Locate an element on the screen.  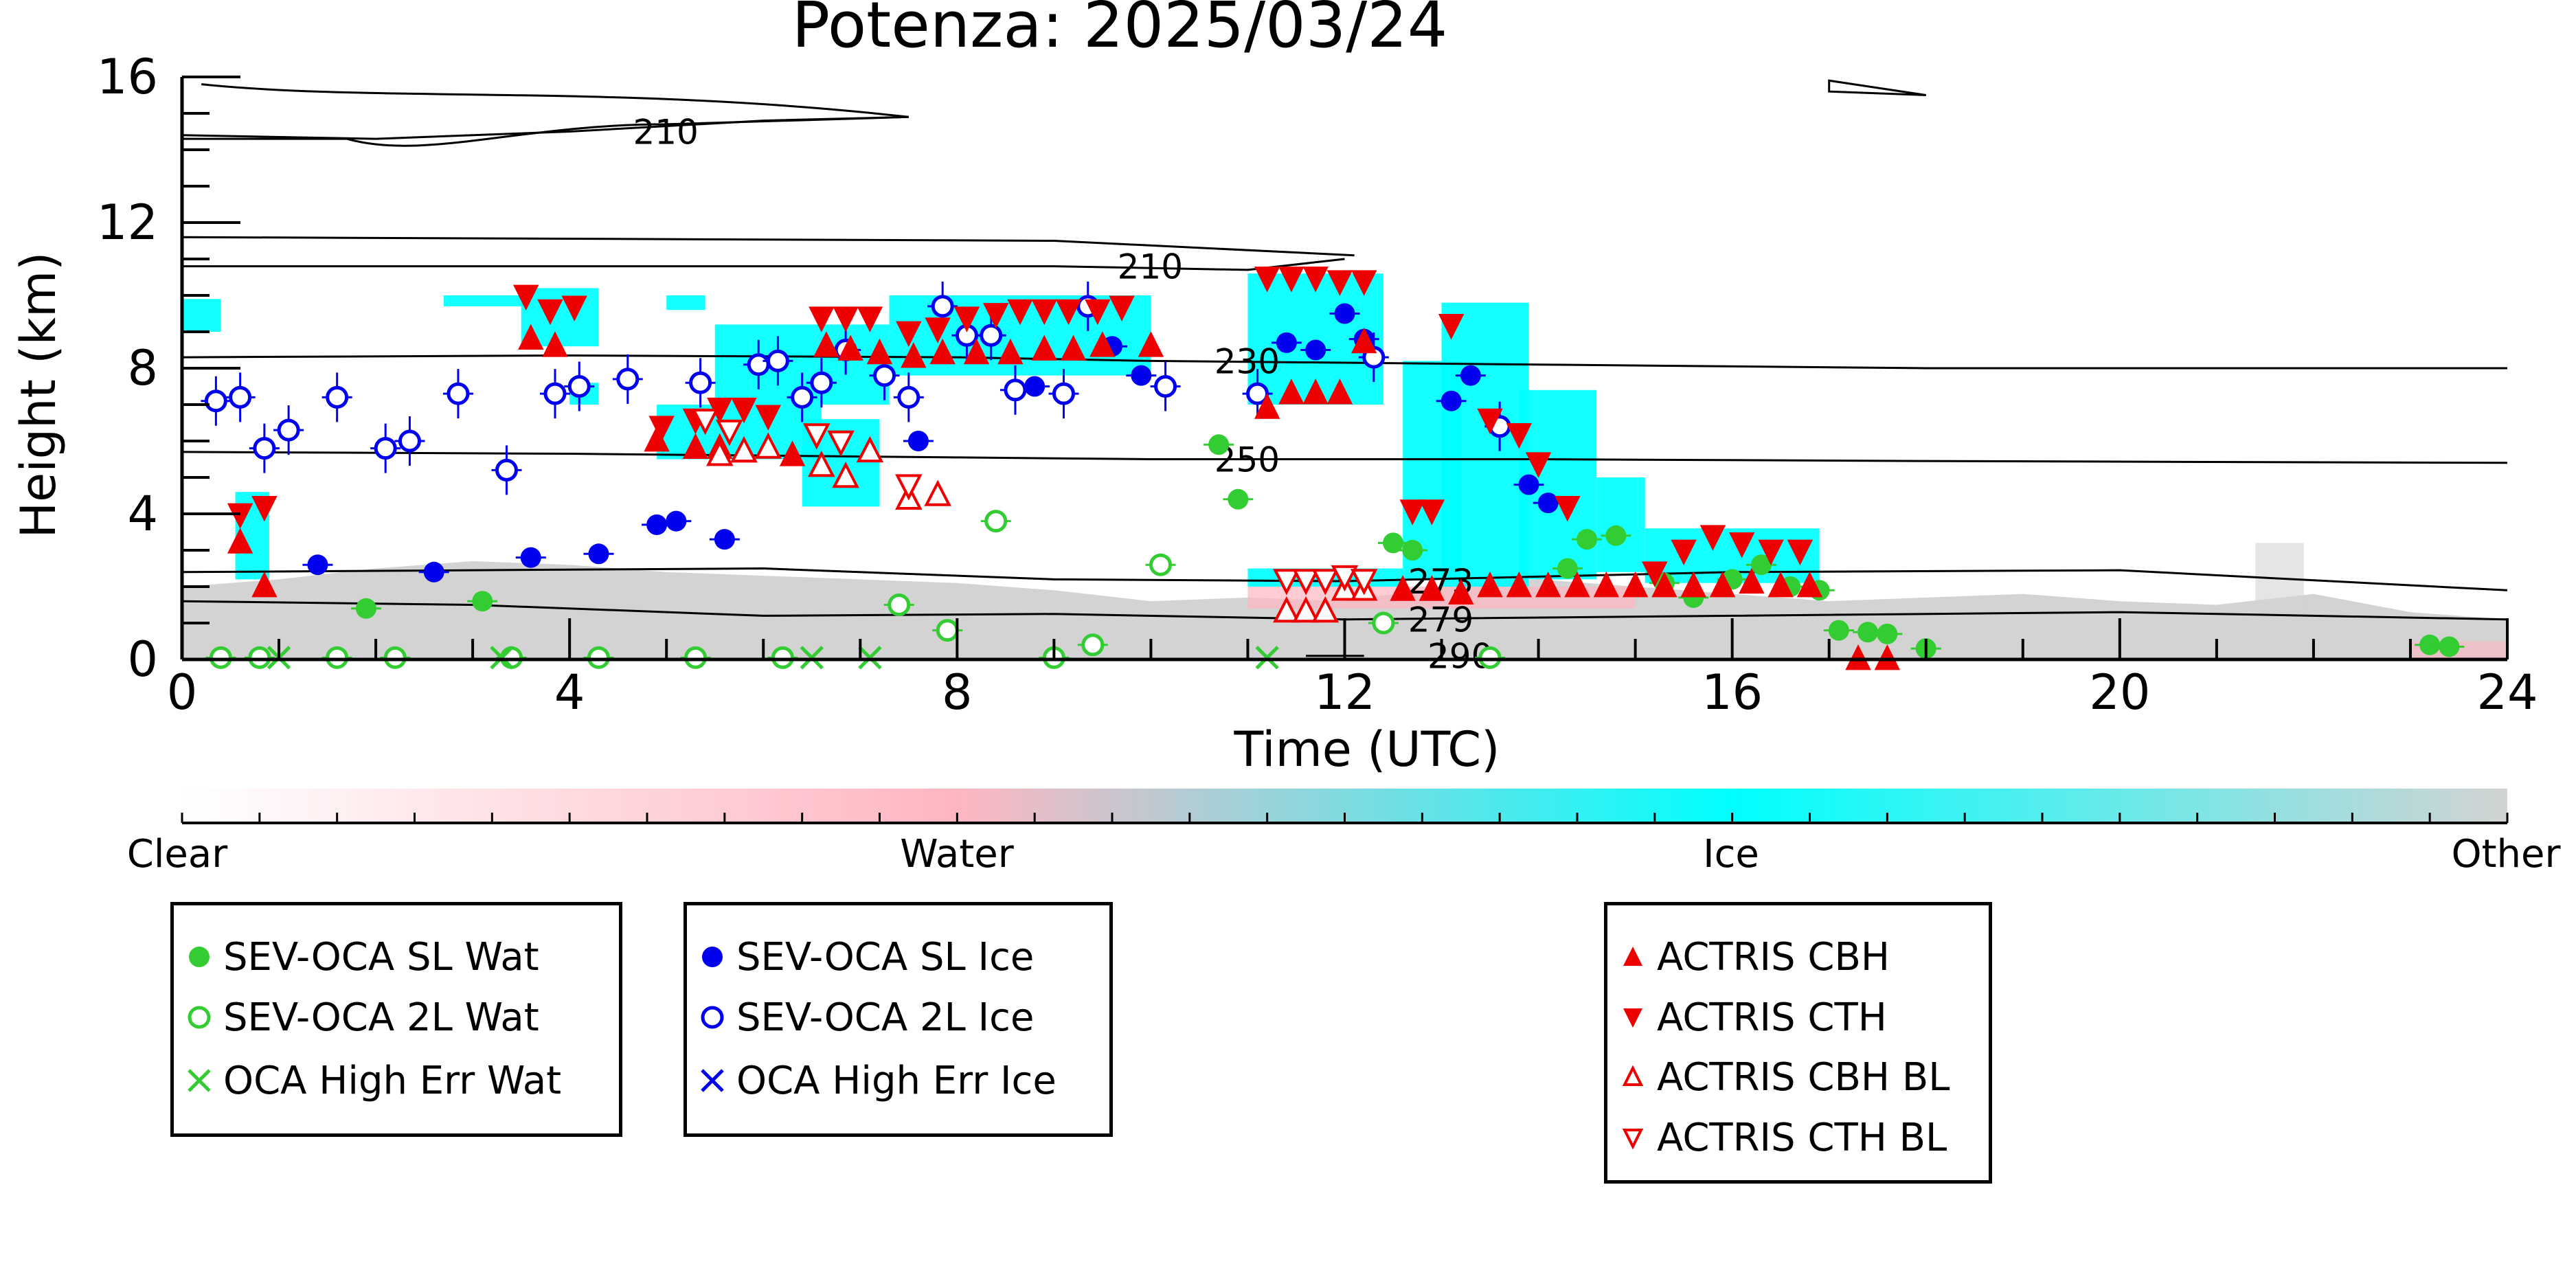
isotherm-label: 210 is located at coordinates (1150, 267).